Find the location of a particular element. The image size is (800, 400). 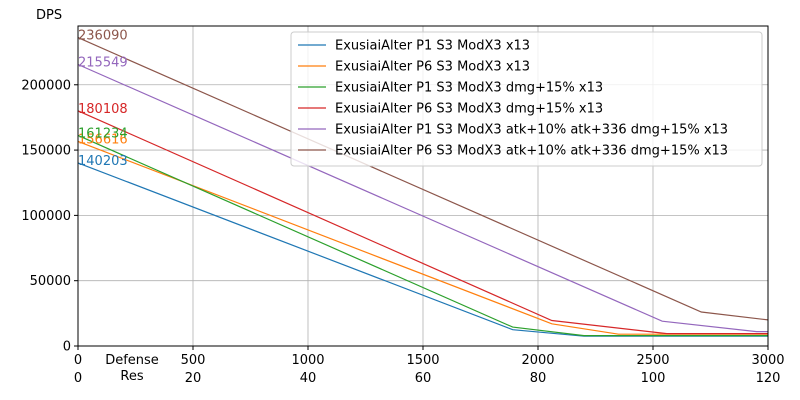

series-start-label: 215549 is located at coordinates (103, 62).